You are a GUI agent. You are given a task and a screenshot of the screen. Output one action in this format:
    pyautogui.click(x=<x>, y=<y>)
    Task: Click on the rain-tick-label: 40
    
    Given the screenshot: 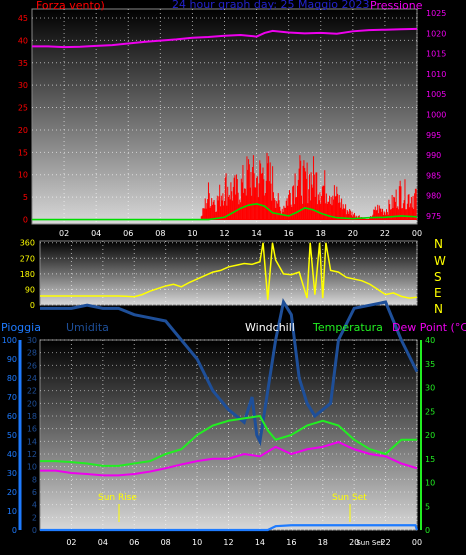 What is the action you would take?
    pyautogui.click(x=12, y=454)
    